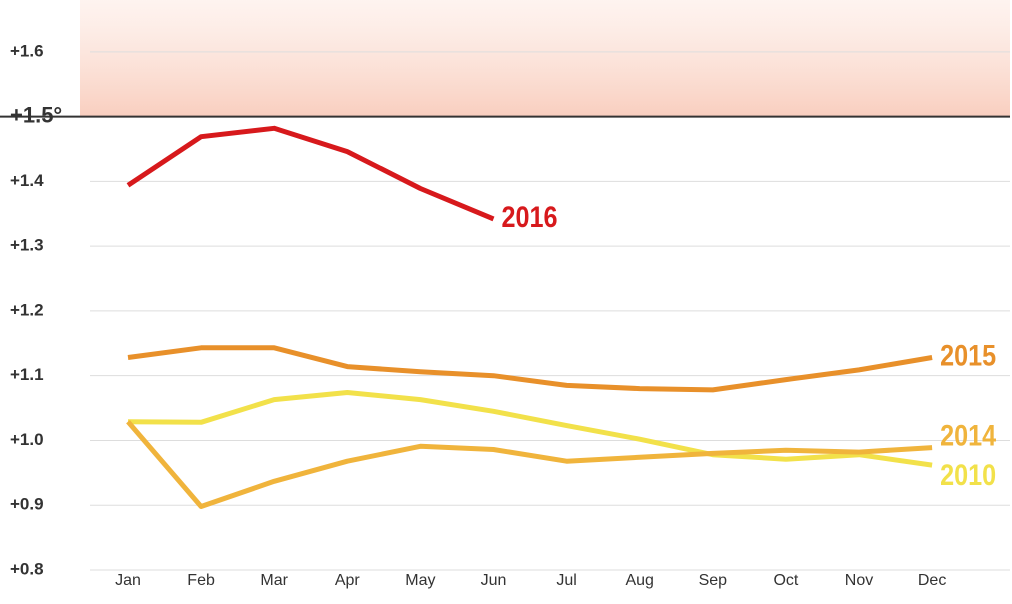 This screenshot has height=604, width=1012. I want to click on y-tick-label: +1.6, so click(27, 50).